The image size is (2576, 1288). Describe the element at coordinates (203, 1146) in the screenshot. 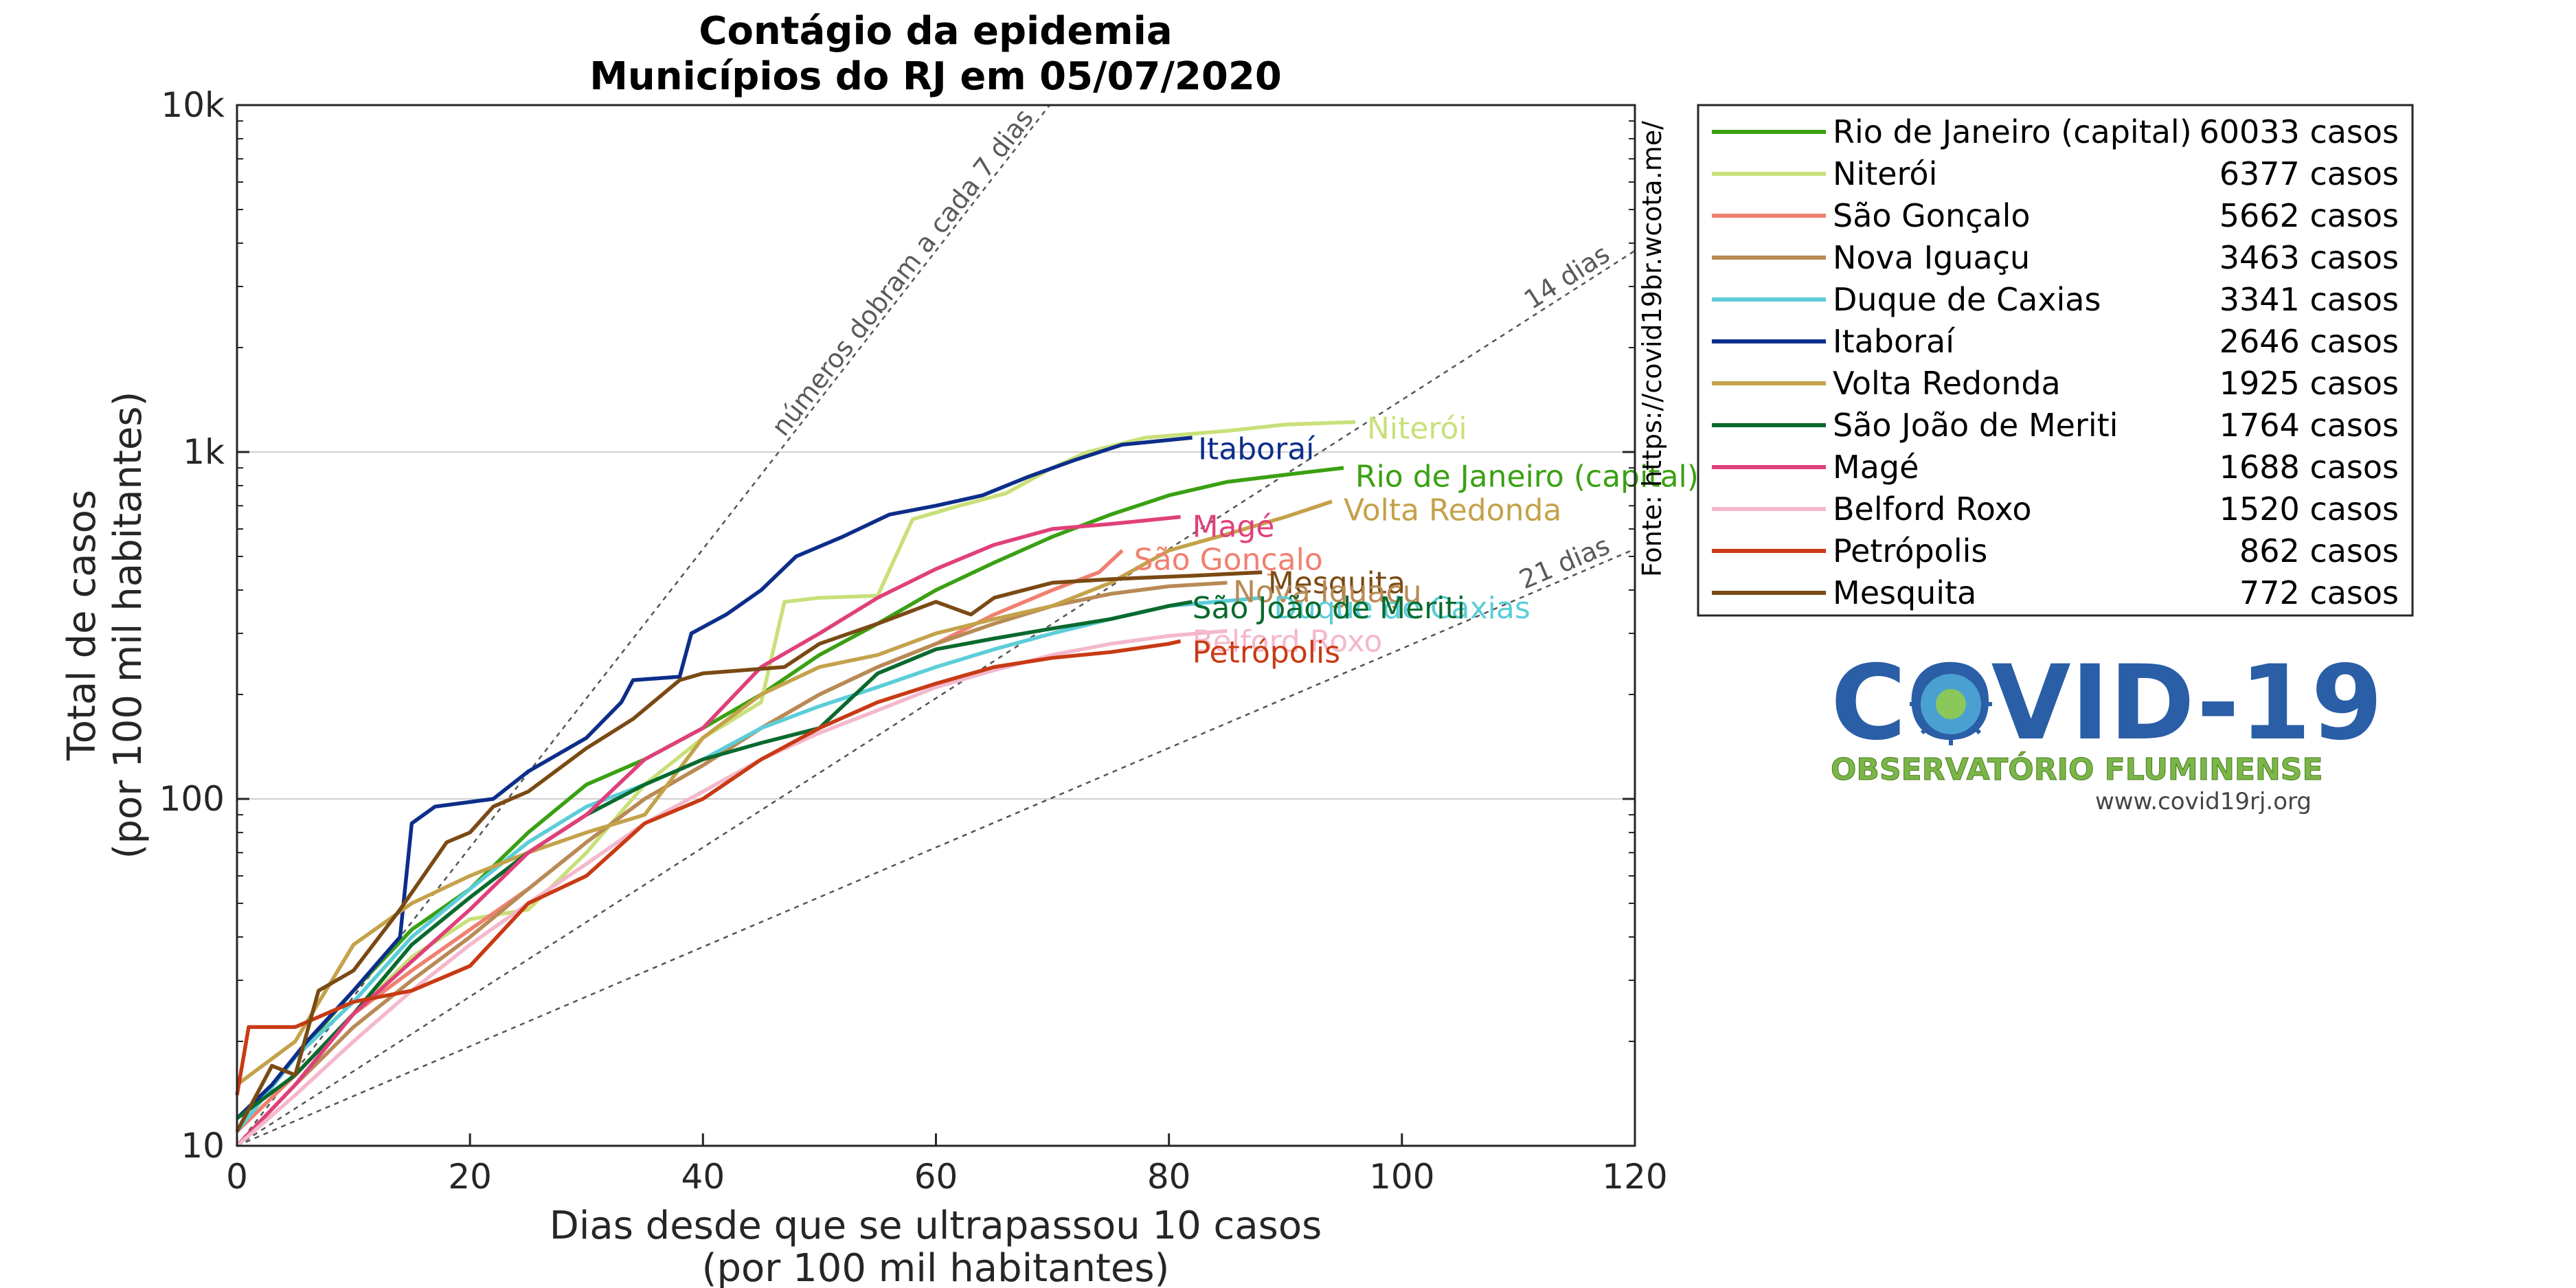

I see `y-tick-label: 10` at that location.